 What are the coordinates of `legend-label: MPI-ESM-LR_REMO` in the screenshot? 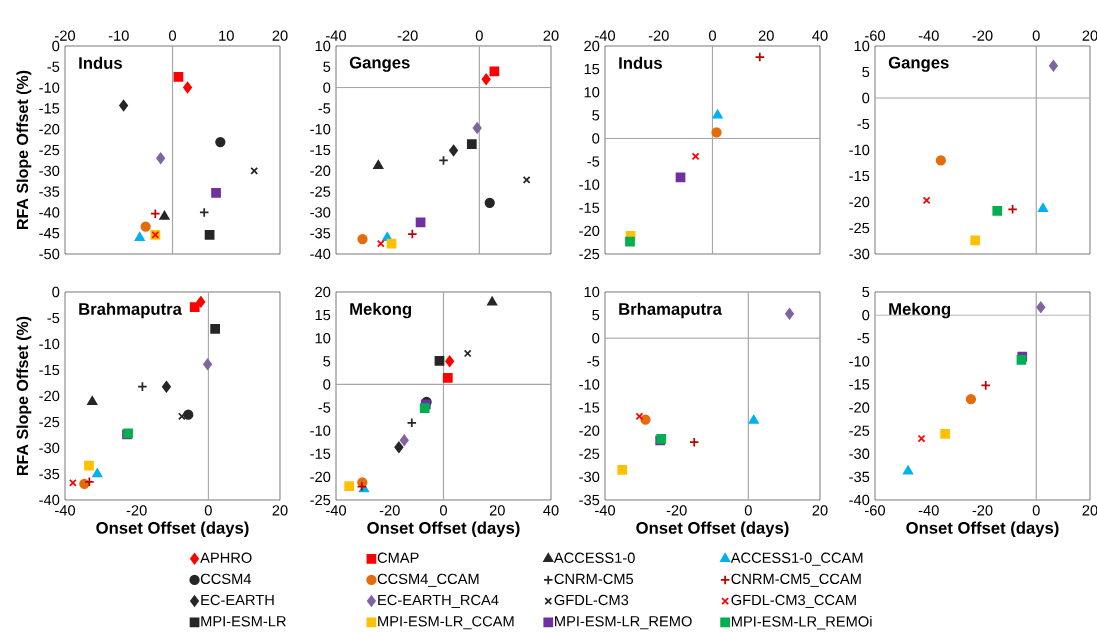 It's located at (623, 623).